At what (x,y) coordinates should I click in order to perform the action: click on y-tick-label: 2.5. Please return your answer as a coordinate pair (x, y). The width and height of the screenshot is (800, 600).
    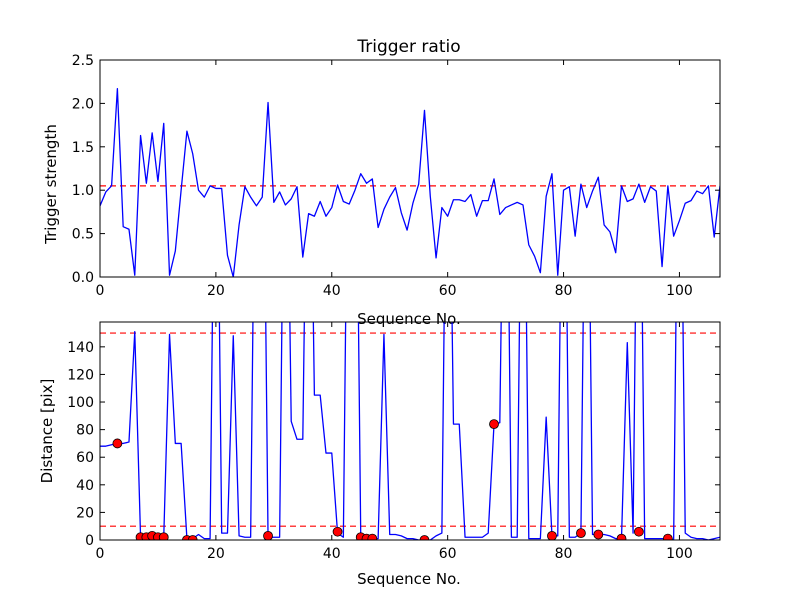
    Looking at the image, I should click on (83, 61).